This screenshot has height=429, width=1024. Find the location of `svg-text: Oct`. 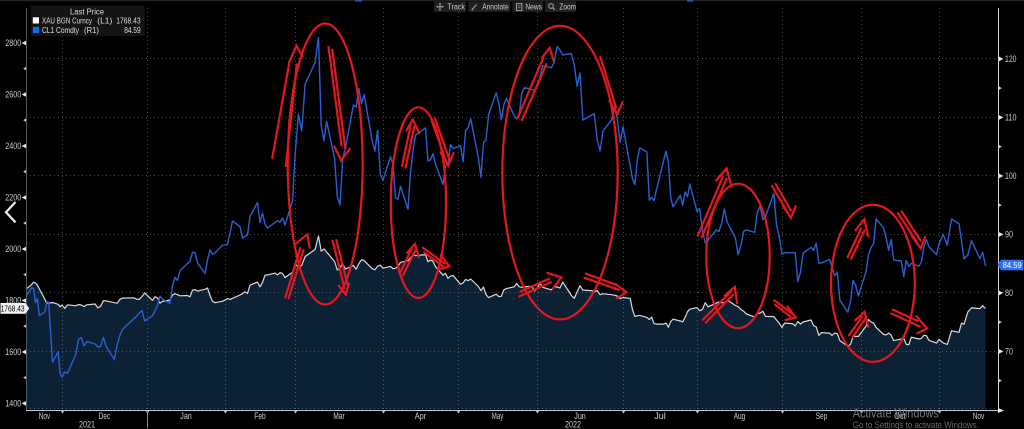

svg-text: Oct is located at coordinates (900, 416).